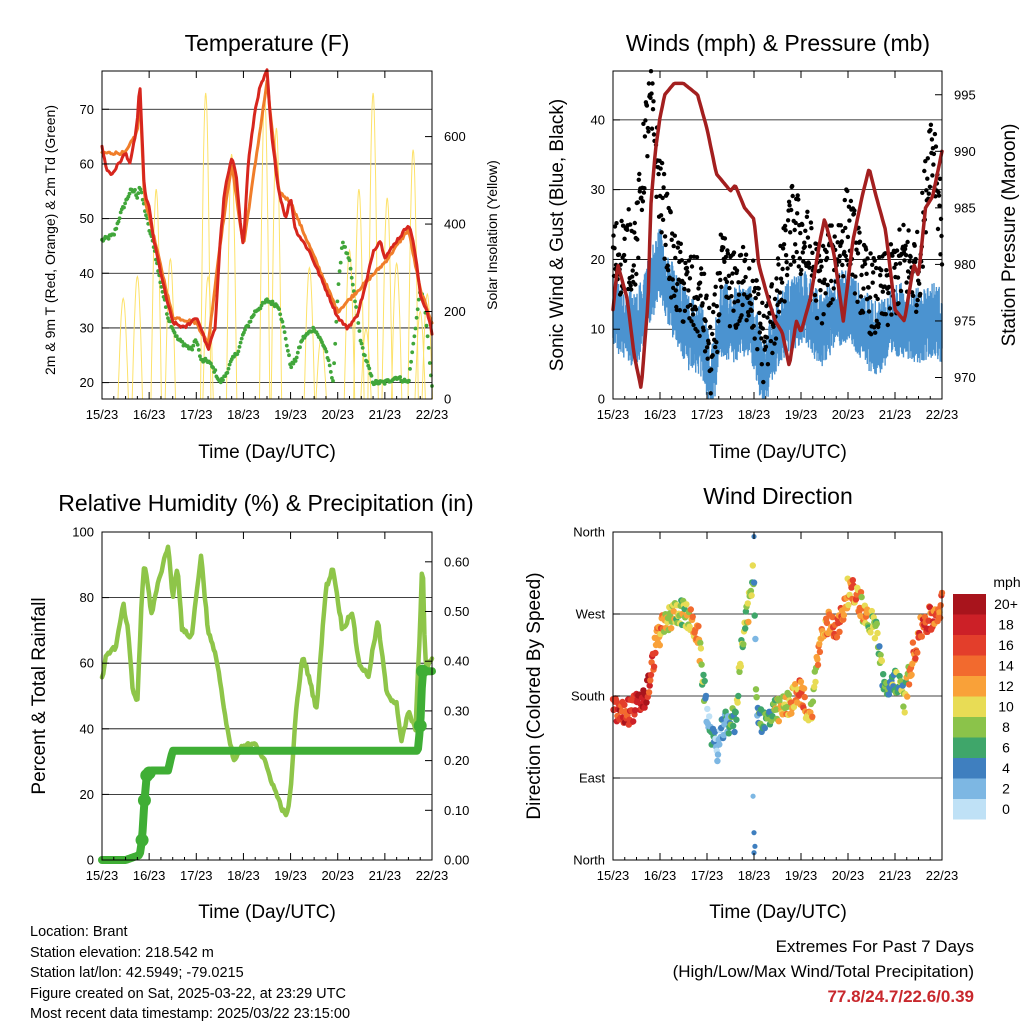  What do you see at coordinates (267, 452) in the screenshot?
I see `temperature-x-label: Time (Day/UTC)` at bounding box center [267, 452].